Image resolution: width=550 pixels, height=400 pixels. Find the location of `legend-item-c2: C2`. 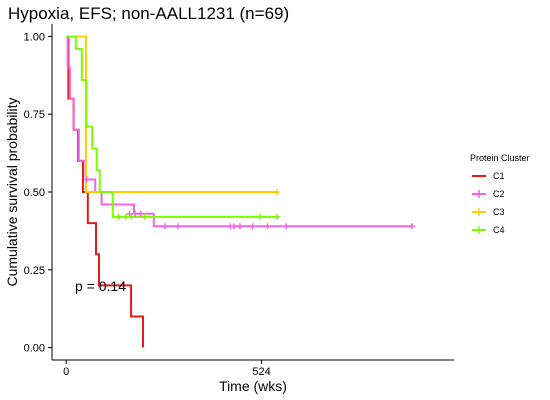

legend-item-c2: C2 is located at coordinates (488, 194).